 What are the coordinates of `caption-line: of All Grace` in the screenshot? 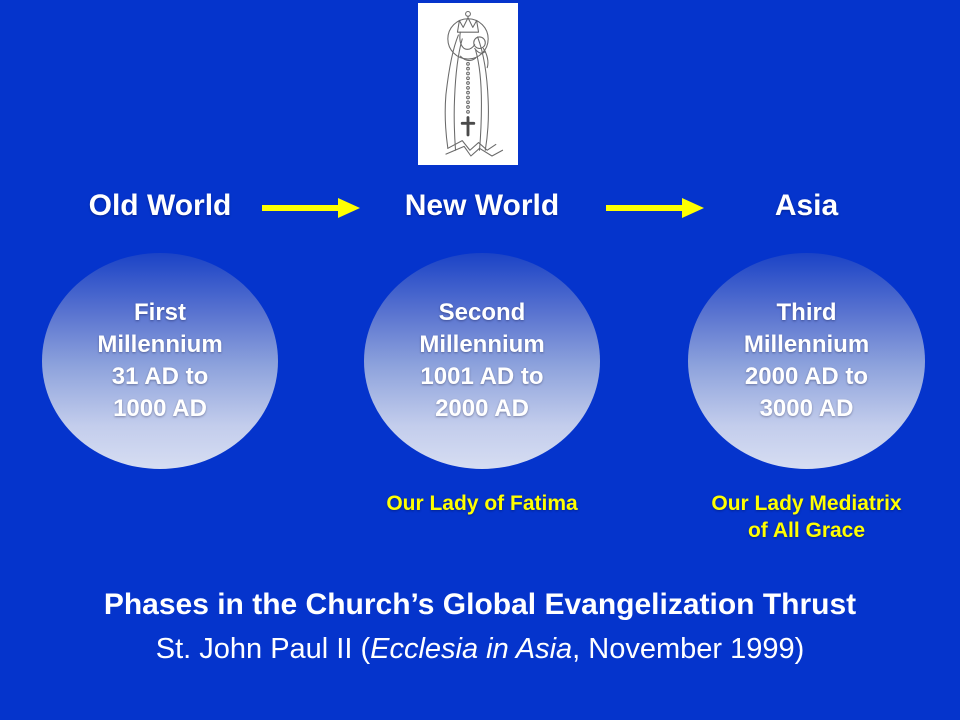 It's located at (806, 530).